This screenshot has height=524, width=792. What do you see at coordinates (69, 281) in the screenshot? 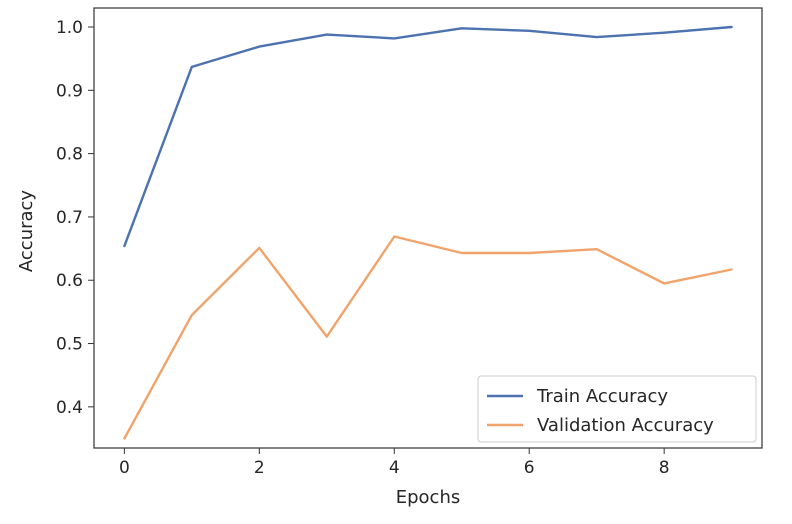
I see `y-tick-label: 0.6` at bounding box center [69, 281].